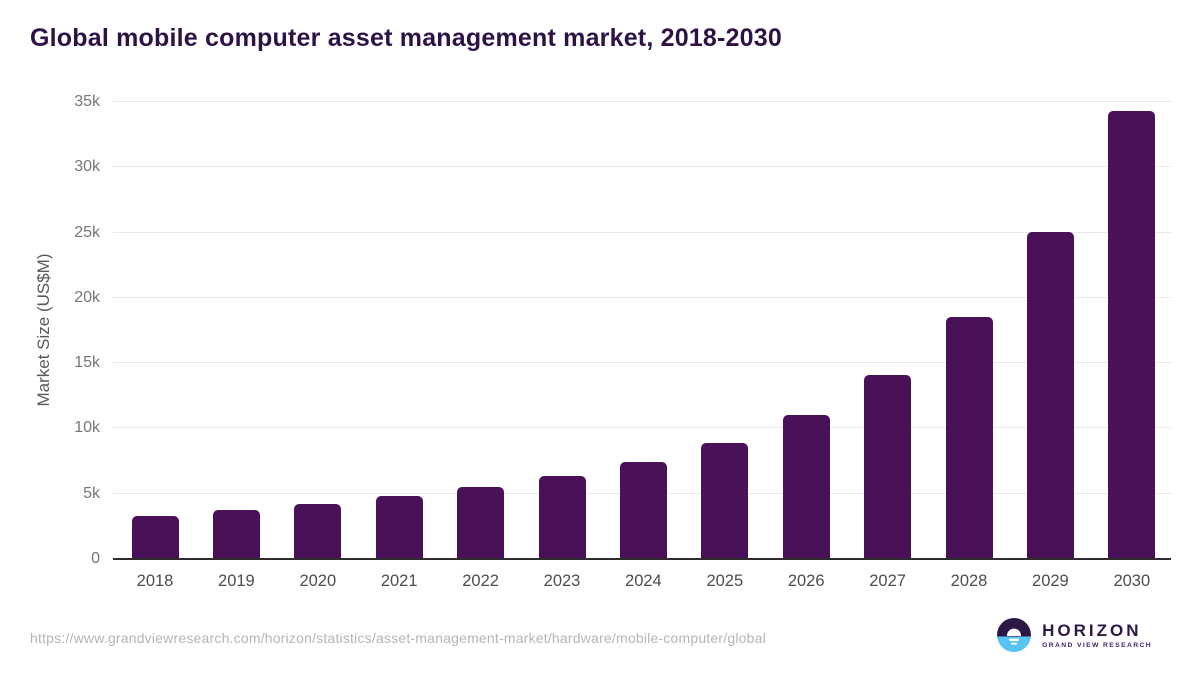  I want to click on x-axis-line, so click(642, 559).